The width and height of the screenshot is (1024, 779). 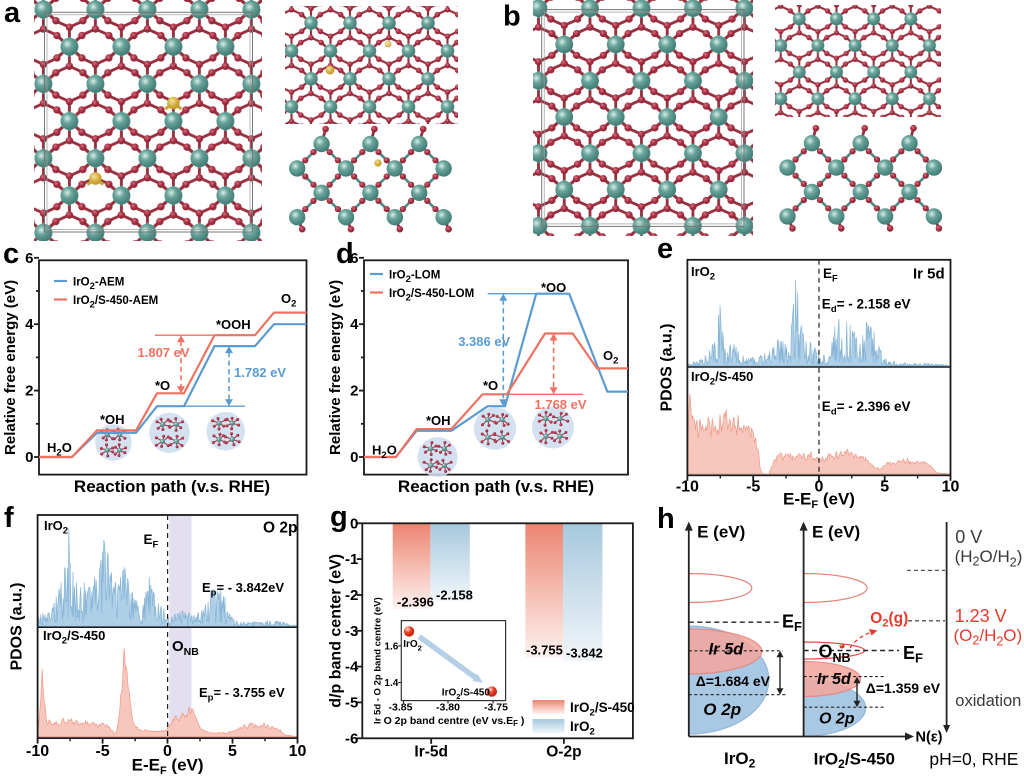 I want to click on svg-text: IrO2-AEM, so click(x=98, y=285).